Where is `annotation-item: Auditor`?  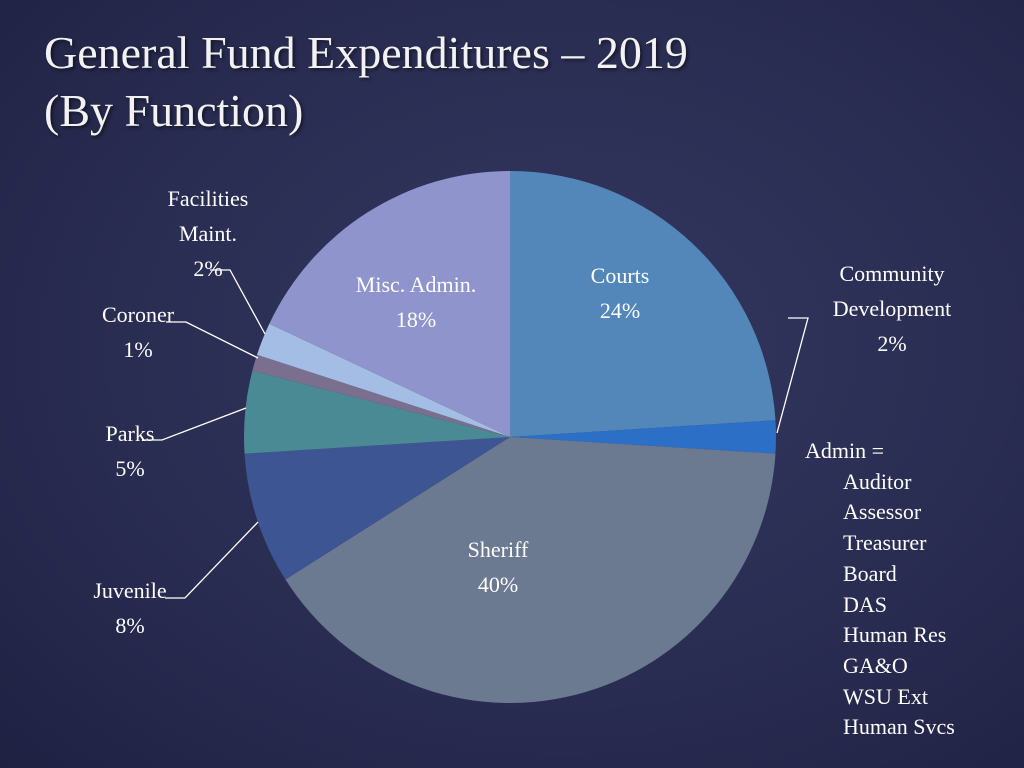
annotation-item: Auditor is located at coordinates (877, 481).